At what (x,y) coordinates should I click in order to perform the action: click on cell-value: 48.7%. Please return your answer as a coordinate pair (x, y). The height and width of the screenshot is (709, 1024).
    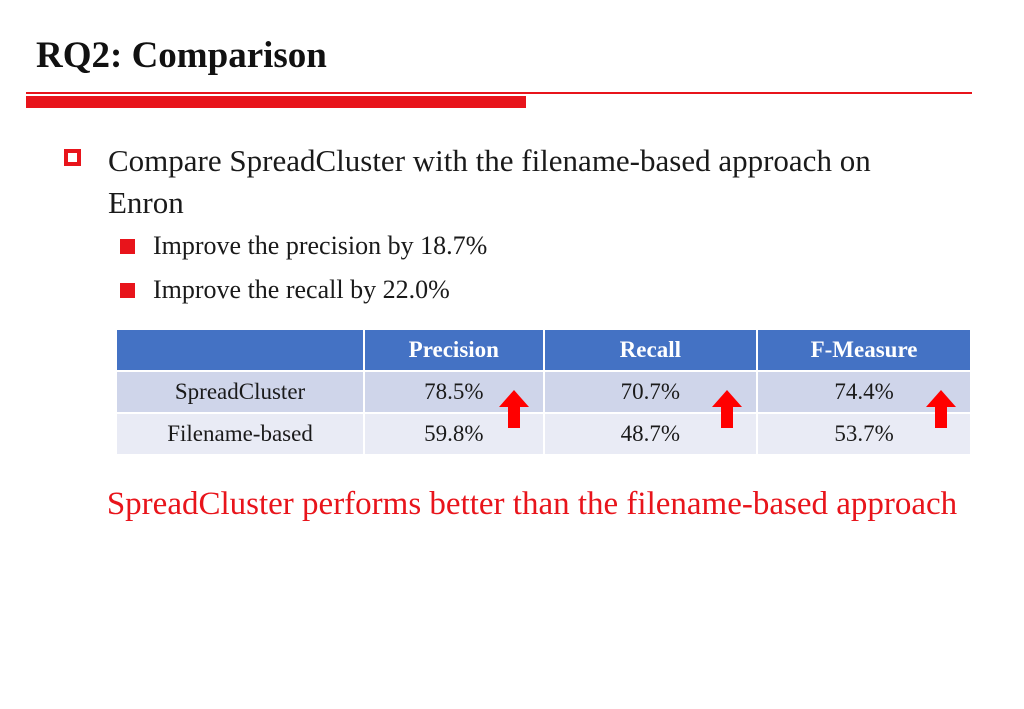
    Looking at the image, I should click on (650, 433).